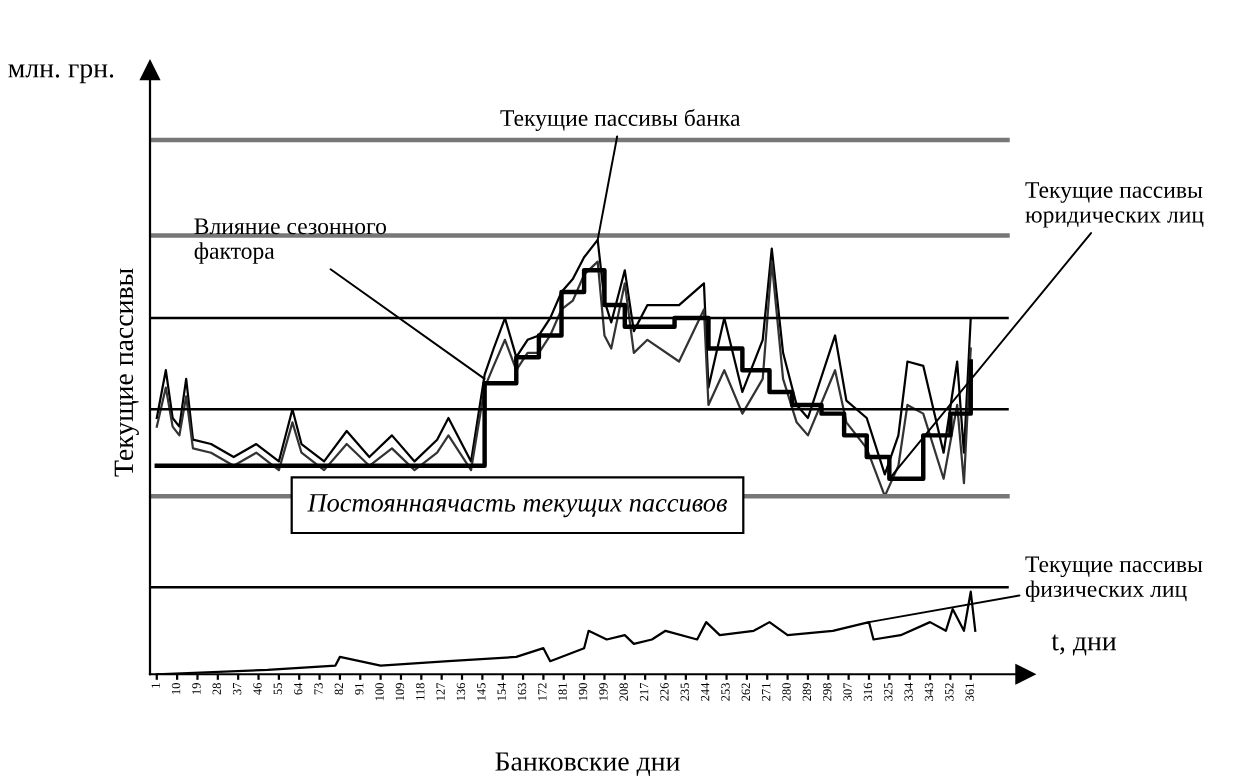  Describe the element at coordinates (1114, 579) in the screenshot. I see `annotation: Текущие пассивы физических лиц` at that location.